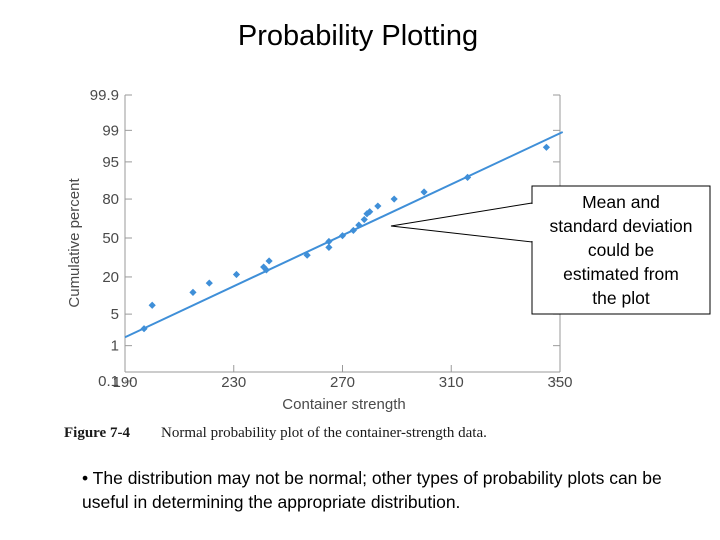  I want to click on callout-line: standard deviation, so click(620, 226).